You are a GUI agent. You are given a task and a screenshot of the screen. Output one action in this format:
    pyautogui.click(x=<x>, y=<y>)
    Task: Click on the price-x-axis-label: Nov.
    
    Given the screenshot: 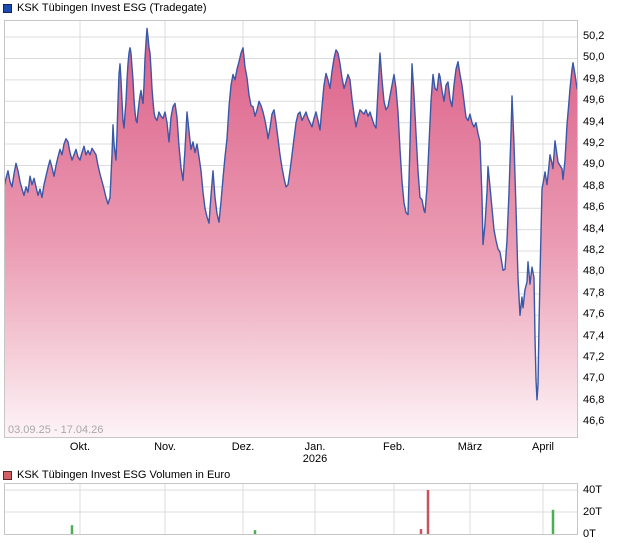 What is the action you would take?
    pyautogui.click(x=165, y=447)
    